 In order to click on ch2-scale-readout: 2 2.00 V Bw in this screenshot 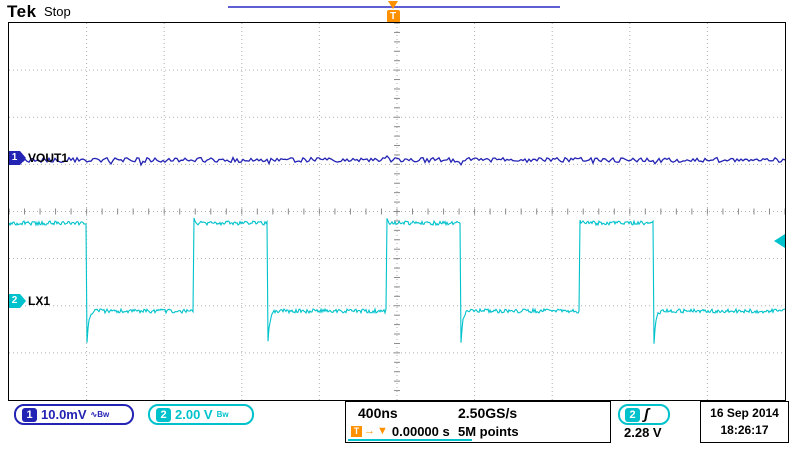, I will do `click(201, 414)`.